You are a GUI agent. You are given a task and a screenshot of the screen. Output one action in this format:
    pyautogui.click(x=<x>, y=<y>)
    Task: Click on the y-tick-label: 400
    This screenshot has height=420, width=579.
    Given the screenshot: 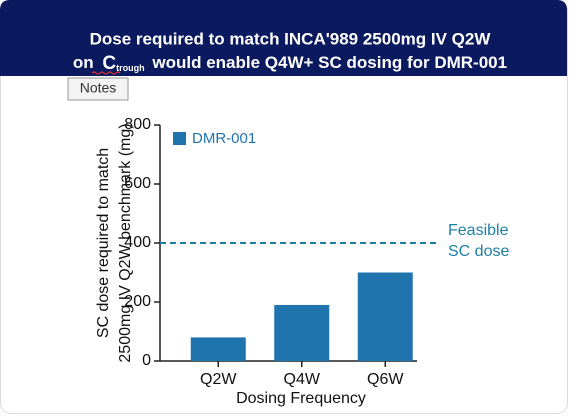 What is the action you would take?
    pyautogui.click(x=137, y=242)
    